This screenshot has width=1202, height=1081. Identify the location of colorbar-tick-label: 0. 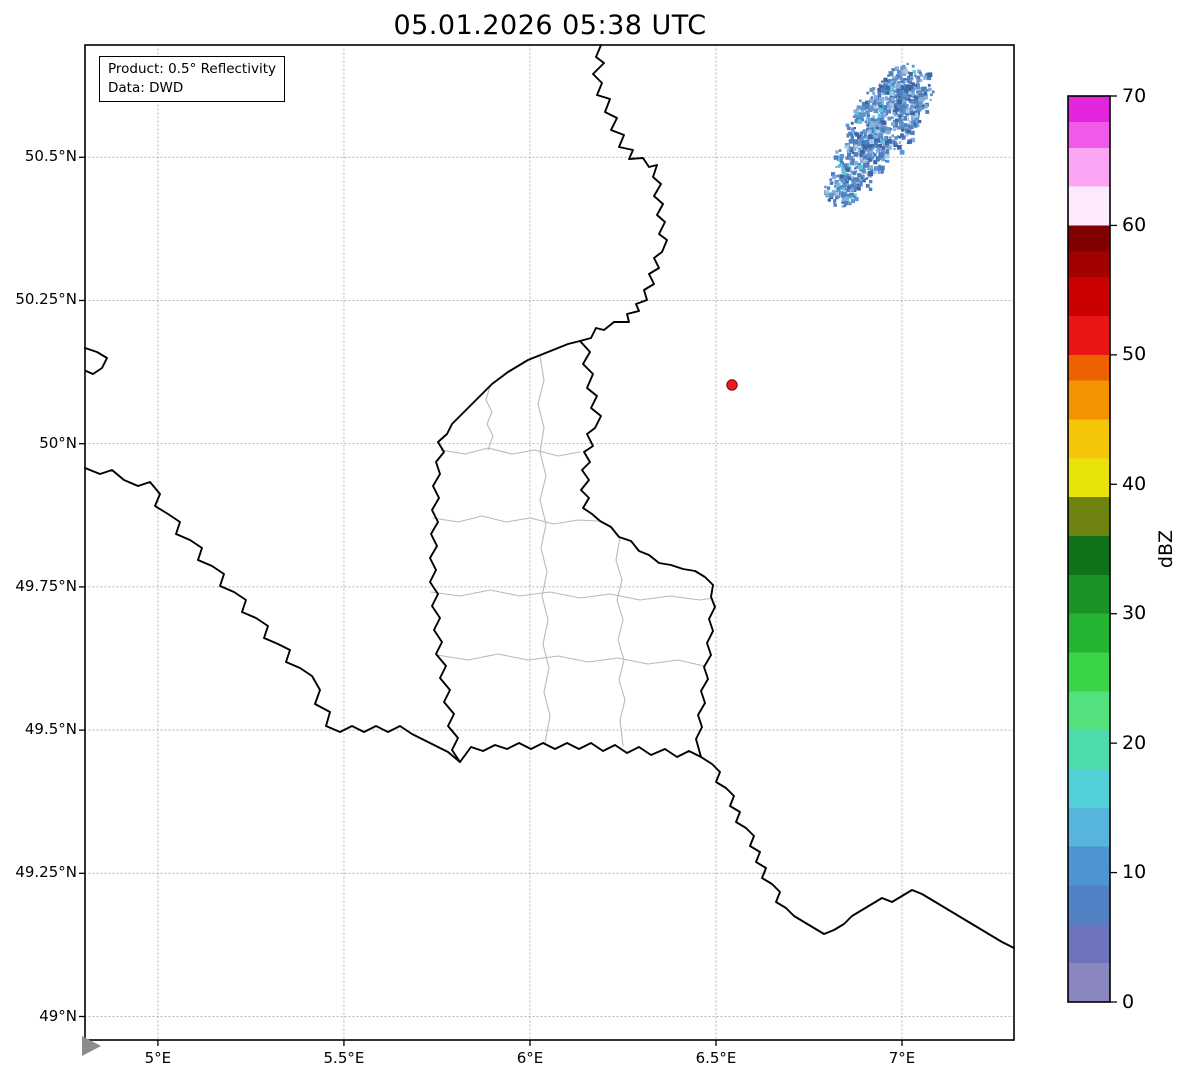
(1128, 1001).